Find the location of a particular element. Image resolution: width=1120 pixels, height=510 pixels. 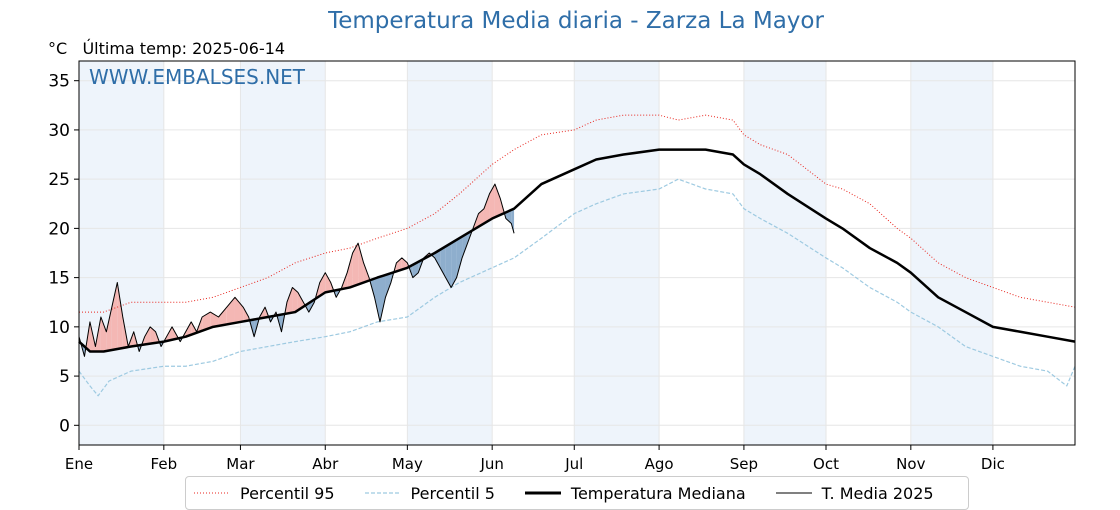

area-below-median is located at coordinates (382, 298).